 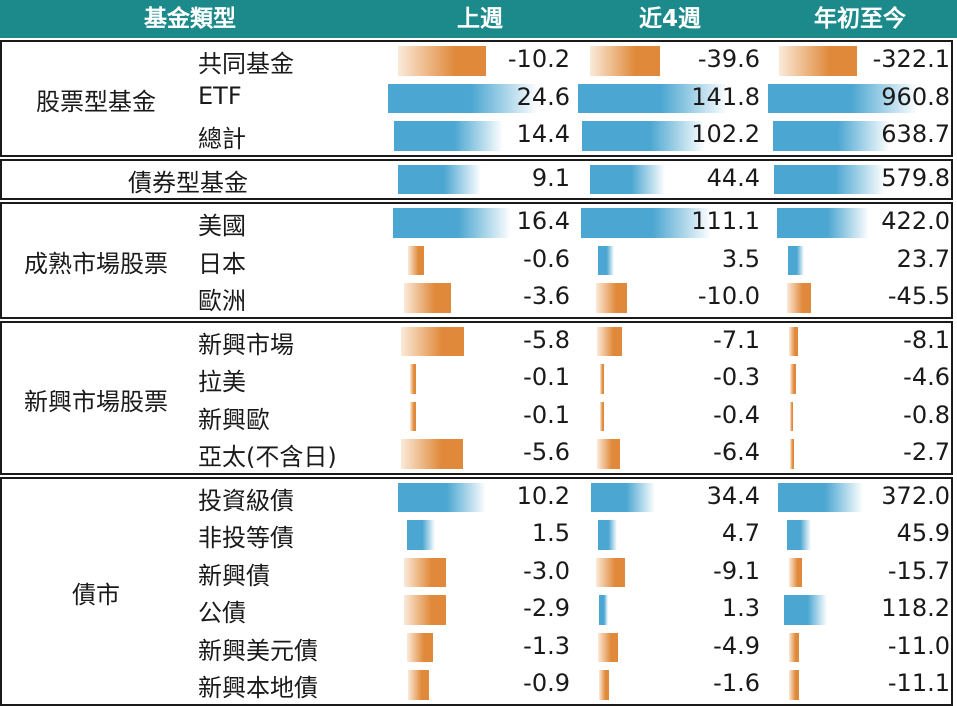 I want to click on value-cell: -4.6, so click(x=926, y=377).